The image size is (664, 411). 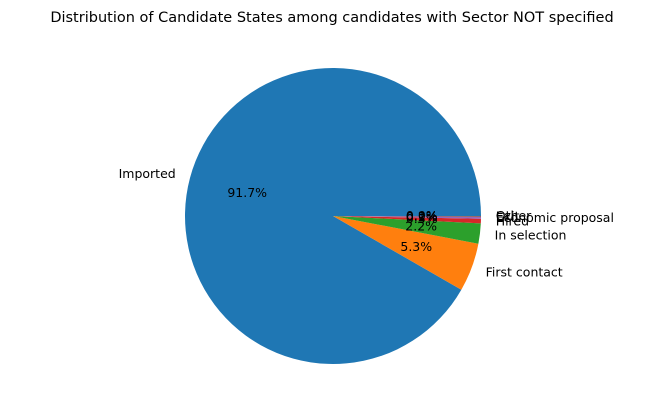 I want to click on slice-label-exit: Exit, so click(x=508, y=216).